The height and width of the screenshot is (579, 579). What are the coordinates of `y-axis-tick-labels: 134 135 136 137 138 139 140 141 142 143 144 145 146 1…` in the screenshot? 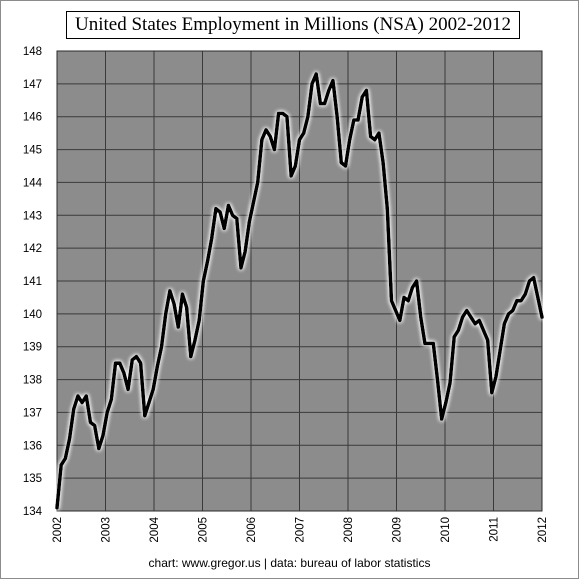 It's located at (33, 282).